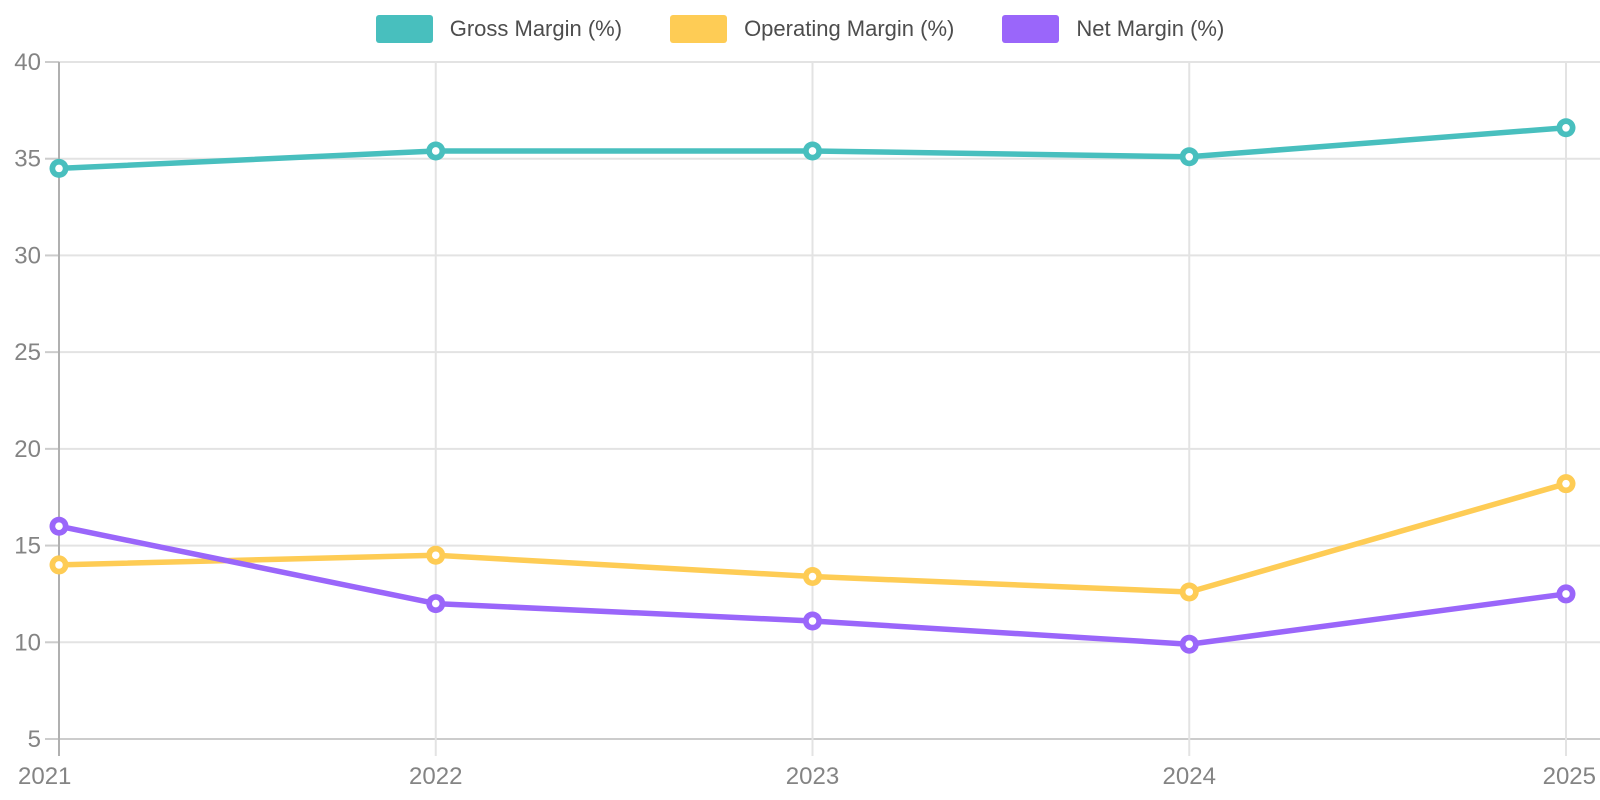 This screenshot has width=1600, height=800. What do you see at coordinates (536, 28) in the screenshot?
I see `legend-label-gross-margin: Gross Margin (%)` at bounding box center [536, 28].